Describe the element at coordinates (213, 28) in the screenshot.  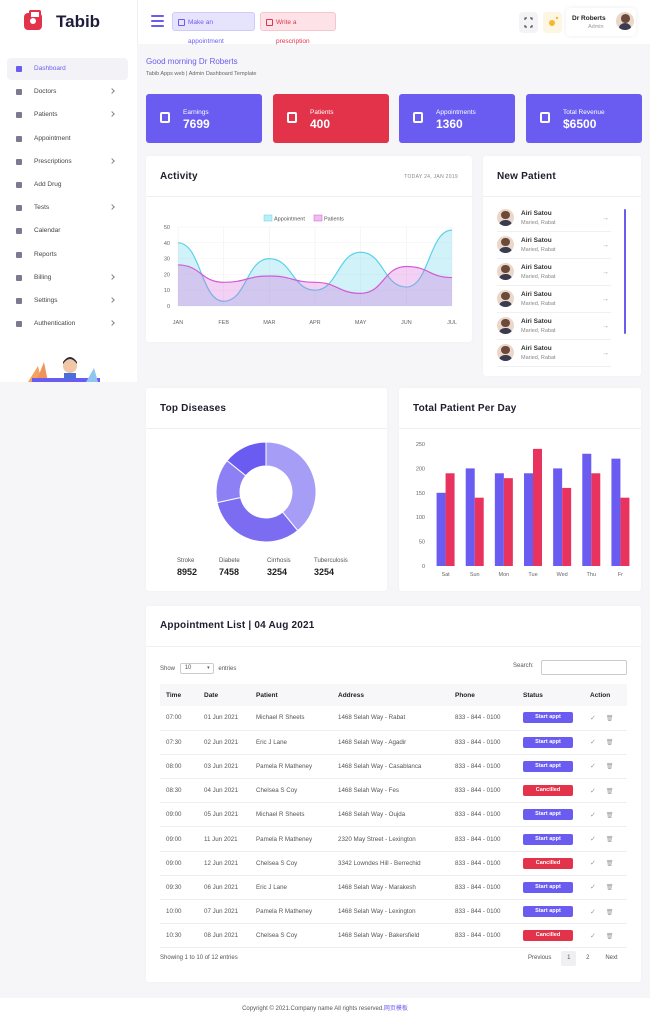
I see `make-appointment-button: Make an appointment` at that location.